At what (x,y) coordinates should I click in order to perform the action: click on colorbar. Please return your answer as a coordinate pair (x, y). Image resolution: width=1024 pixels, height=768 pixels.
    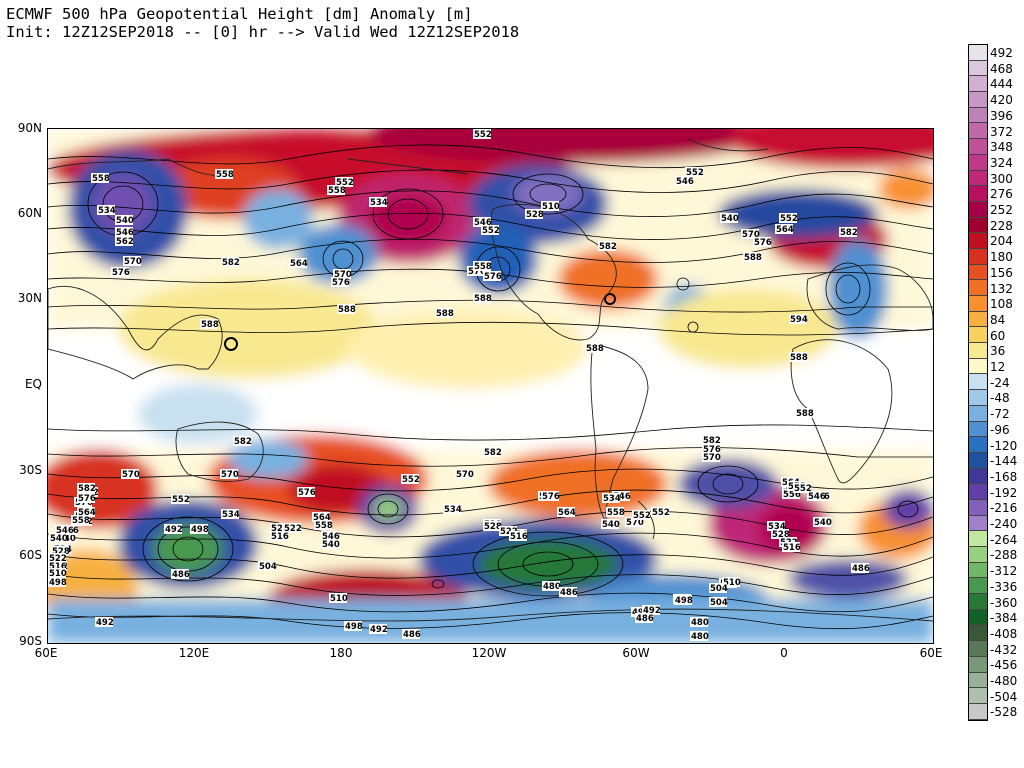
    Looking at the image, I should click on (978, 382).